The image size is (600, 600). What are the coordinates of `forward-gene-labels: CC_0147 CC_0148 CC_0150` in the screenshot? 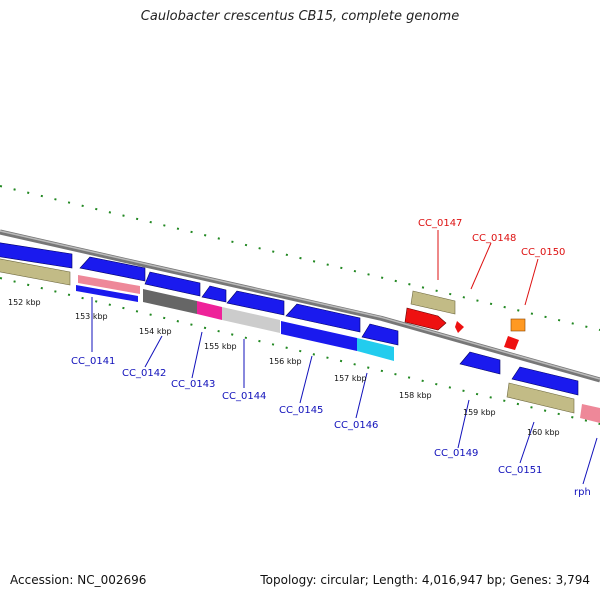 It's located at (491, 238).